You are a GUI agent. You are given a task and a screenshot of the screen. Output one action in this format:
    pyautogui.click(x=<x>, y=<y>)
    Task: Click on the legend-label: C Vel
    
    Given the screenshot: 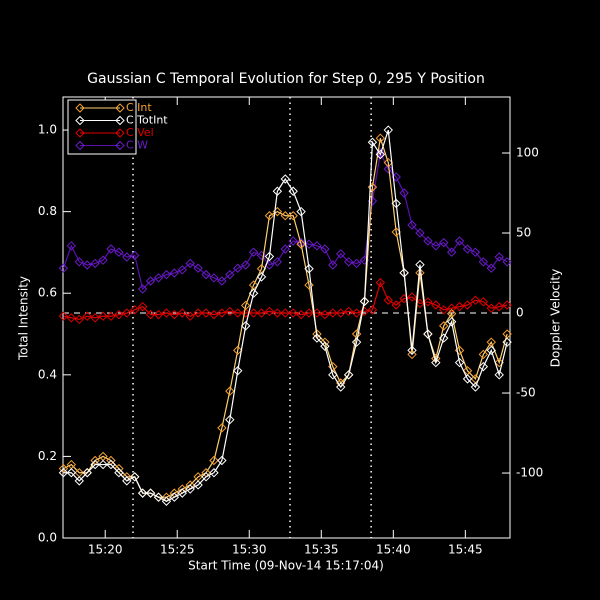 What is the action you would take?
    pyautogui.click(x=140, y=132)
    